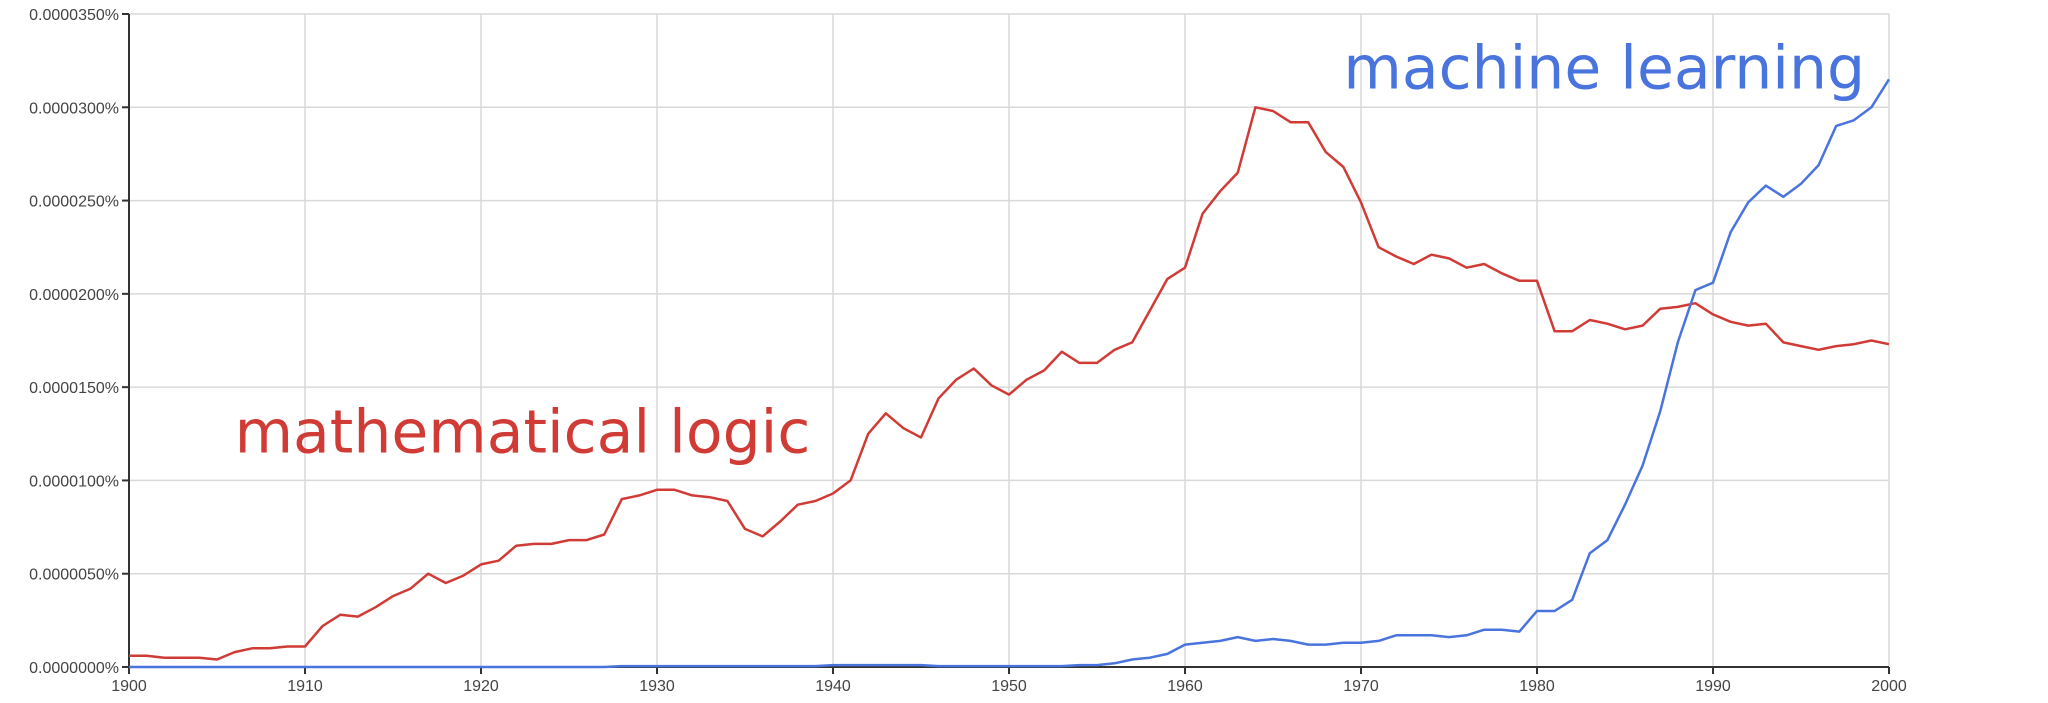 The width and height of the screenshot is (2048, 703). What do you see at coordinates (481, 686) in the screenshot?
I see `x-tick-label: 1920` at bounding box center [481, 686].